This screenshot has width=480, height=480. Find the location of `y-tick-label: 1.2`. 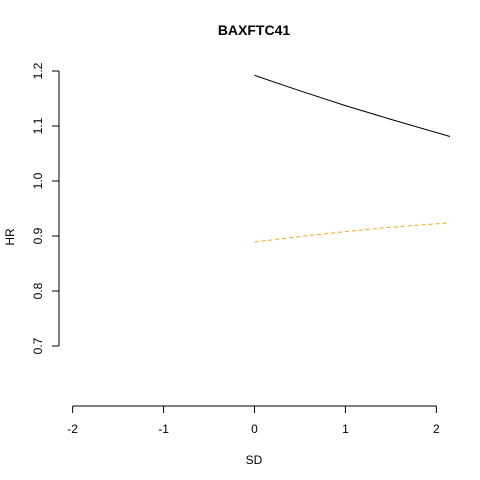

y-tick-label: 1.2 is located at coordinates (38, 70).